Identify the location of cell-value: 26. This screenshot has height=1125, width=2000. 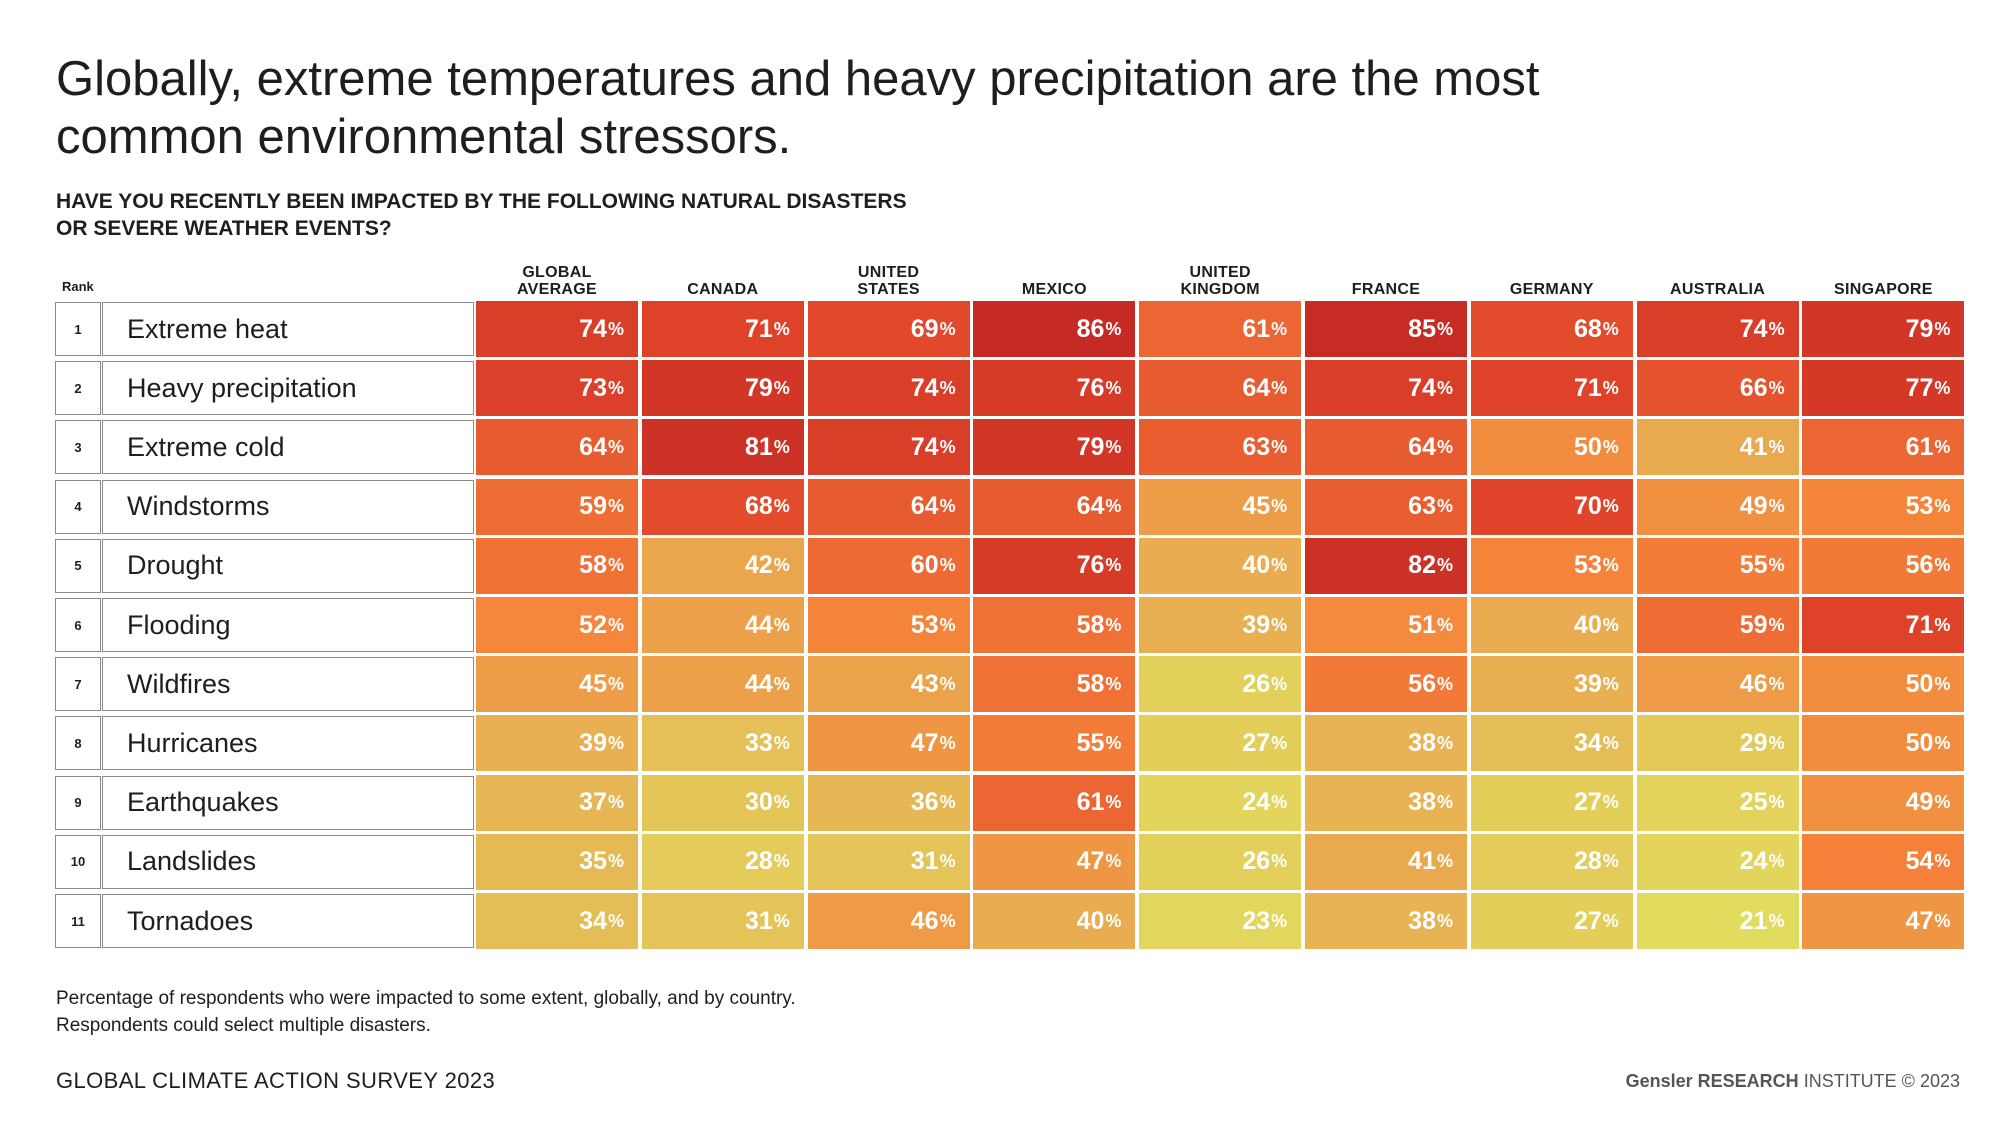
(1256, 683).